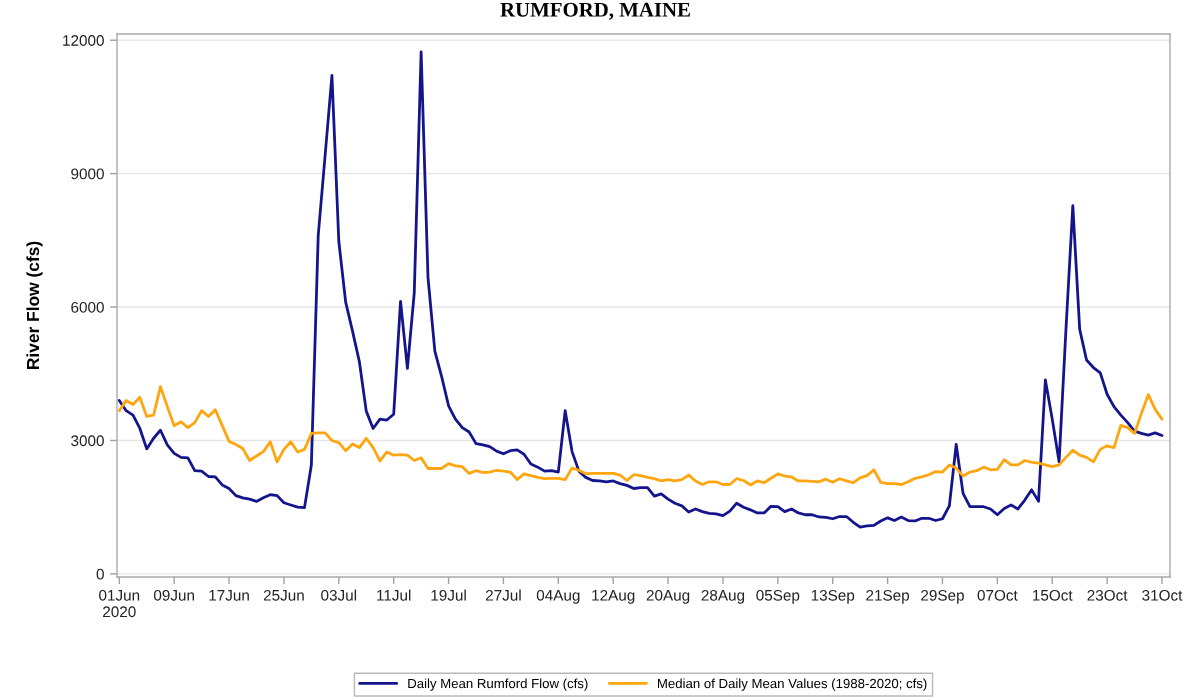  What do you see at coordinates (100, 574) in the screenshot?
I see `y-tick-label: 0` at bounding box center [100, 574].